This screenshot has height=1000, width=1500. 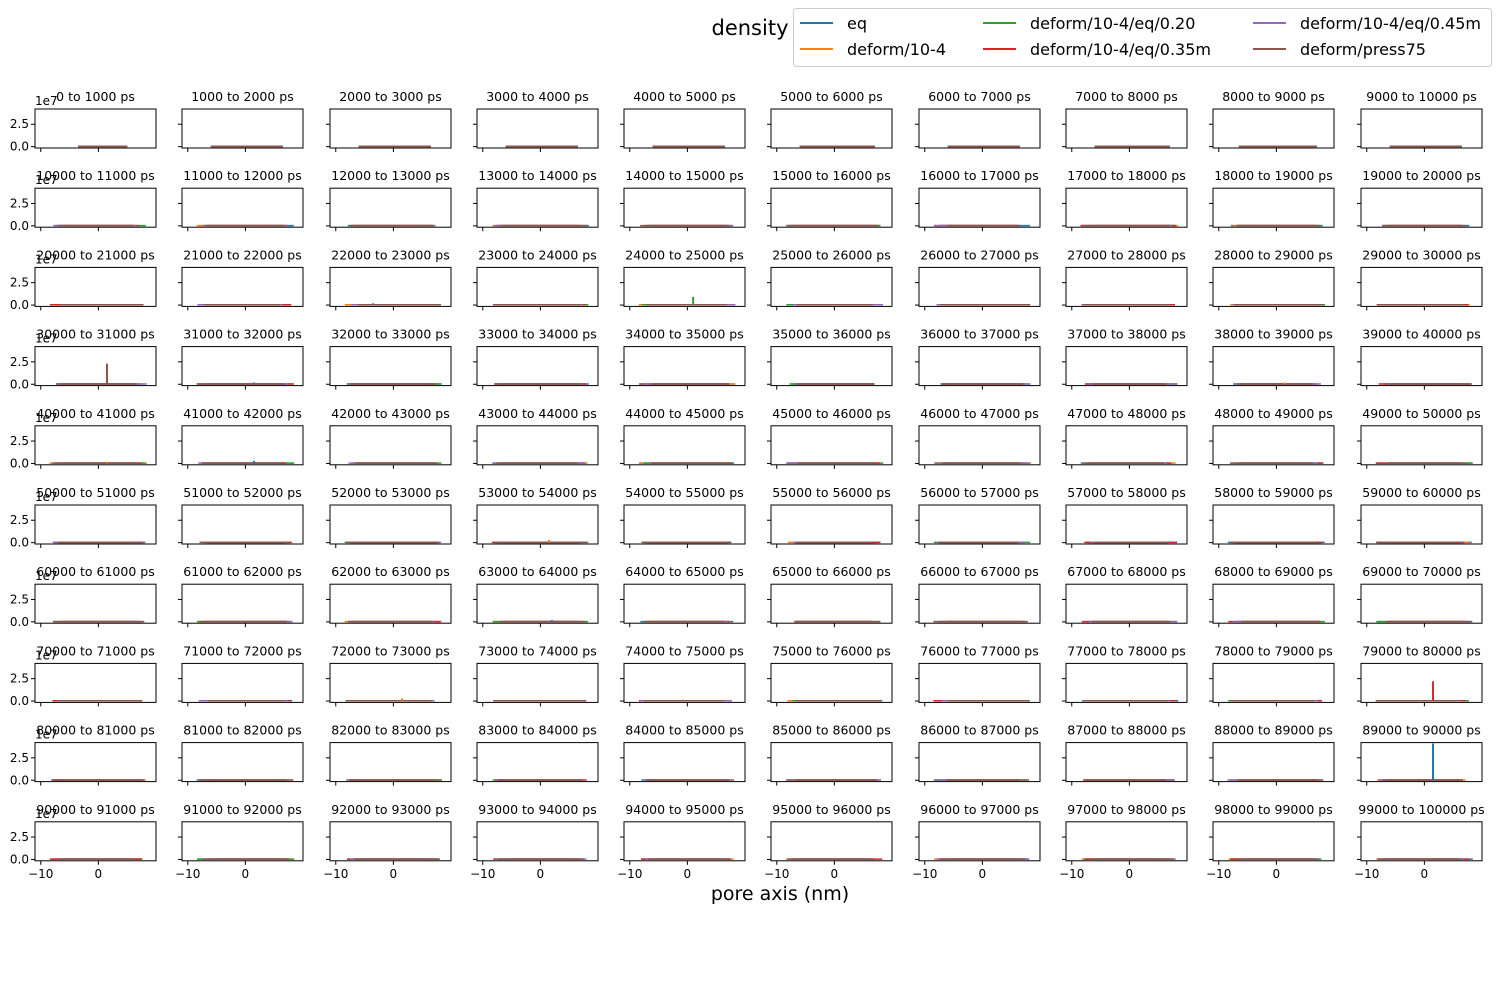 I want to click on panel-title: 99000 to 100000 ps, so click(x=1421, y=809).